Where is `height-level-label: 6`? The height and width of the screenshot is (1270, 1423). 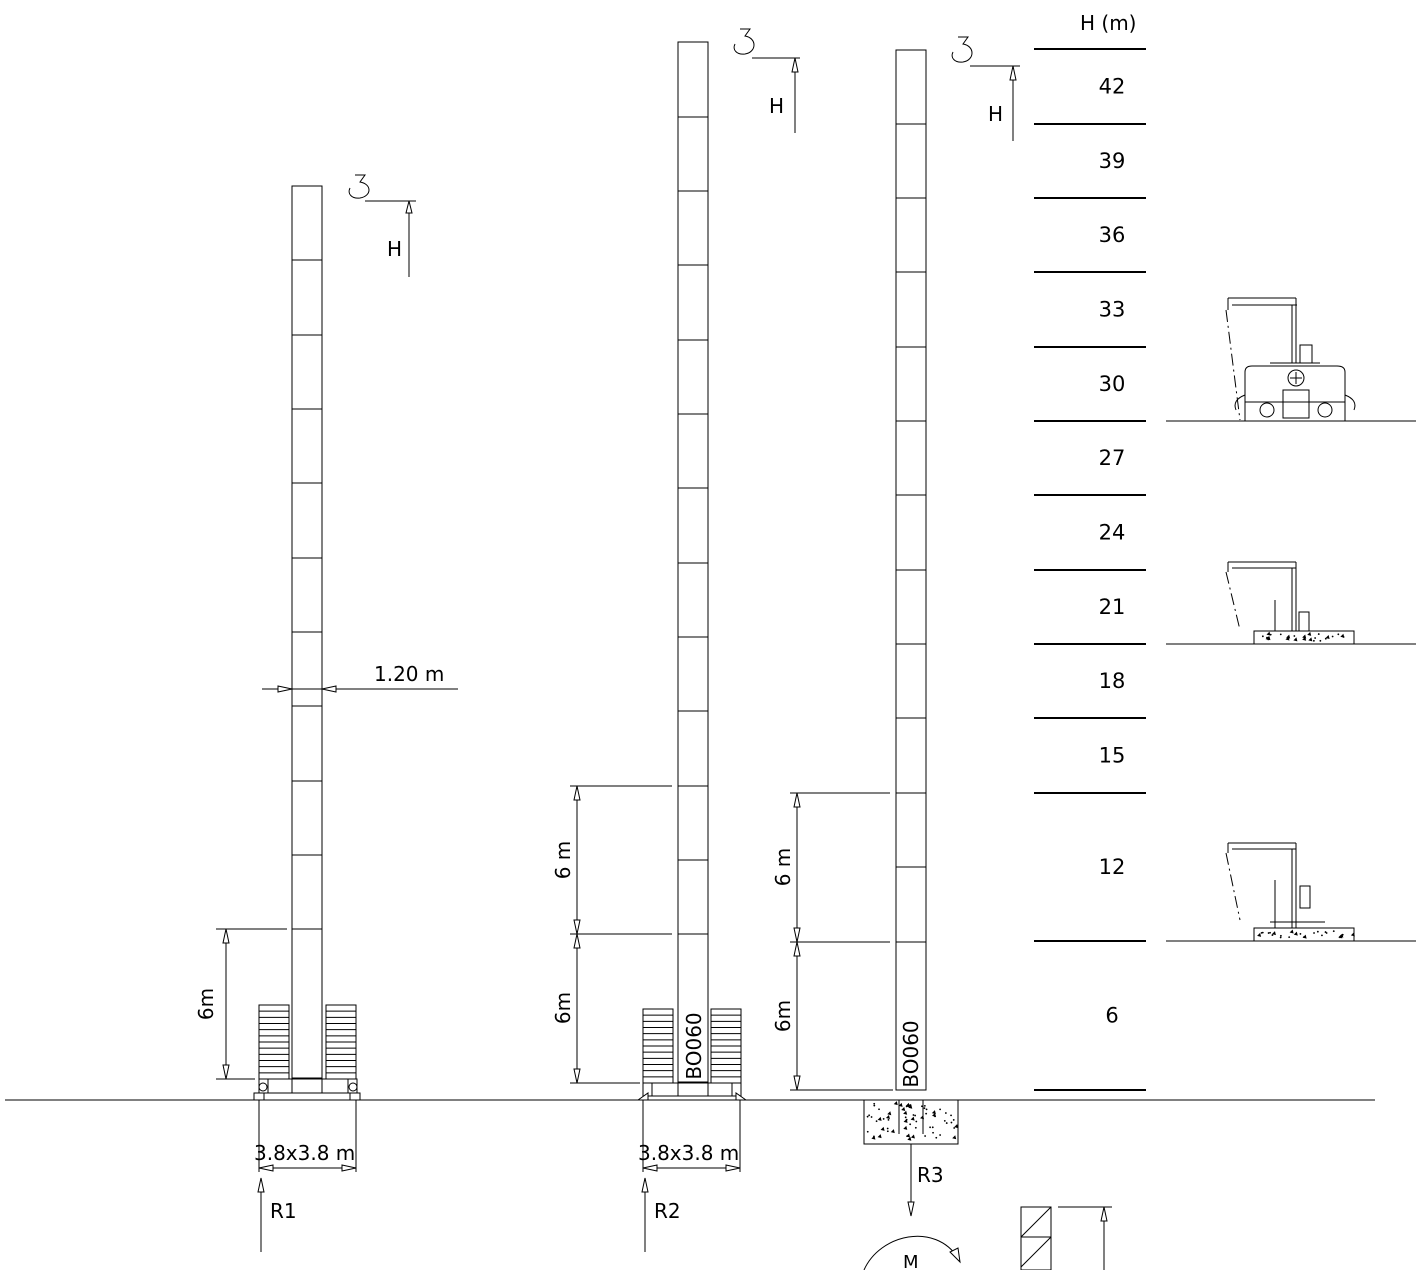 height-level-label: 6 is located at coordinates (1111, 1016).